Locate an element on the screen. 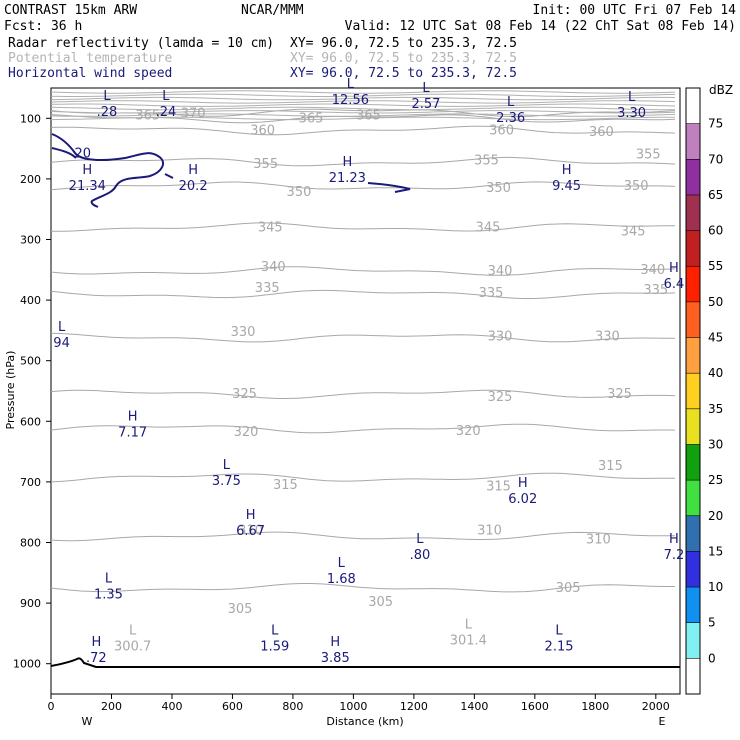  field-wind: Horizontal wind speed is located at coordinates (90, 73).